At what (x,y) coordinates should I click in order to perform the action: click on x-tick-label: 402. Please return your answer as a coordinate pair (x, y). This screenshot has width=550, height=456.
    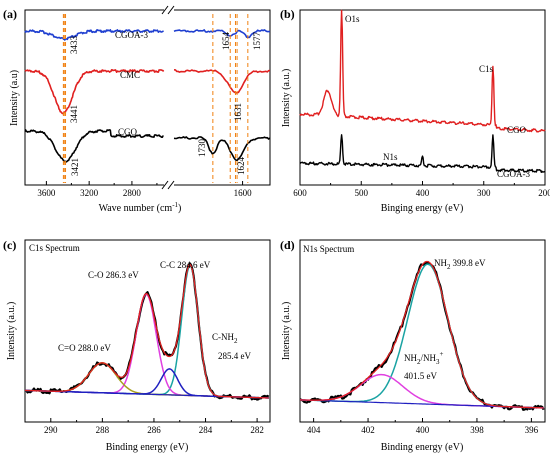
    Looking at the image, I should click on (368, 430).